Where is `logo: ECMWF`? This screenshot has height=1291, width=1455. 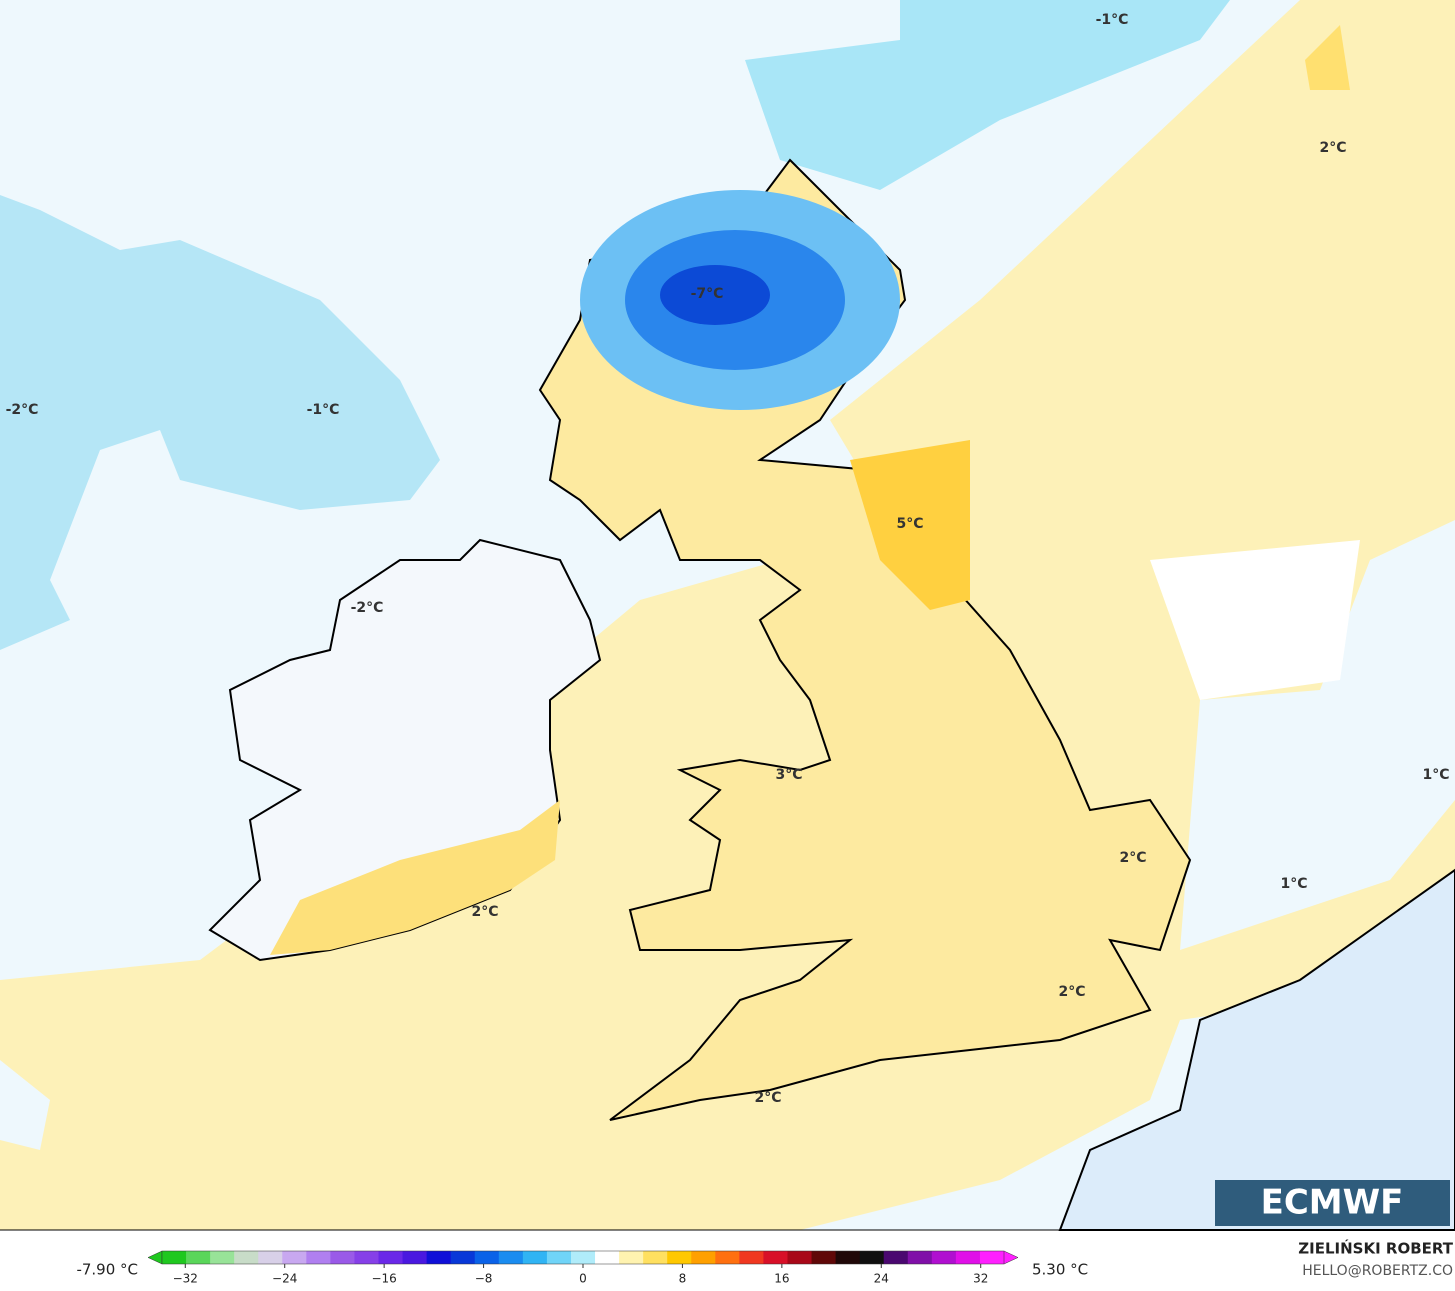 logo: ECMWF is located at coordinates (1332, 1203).